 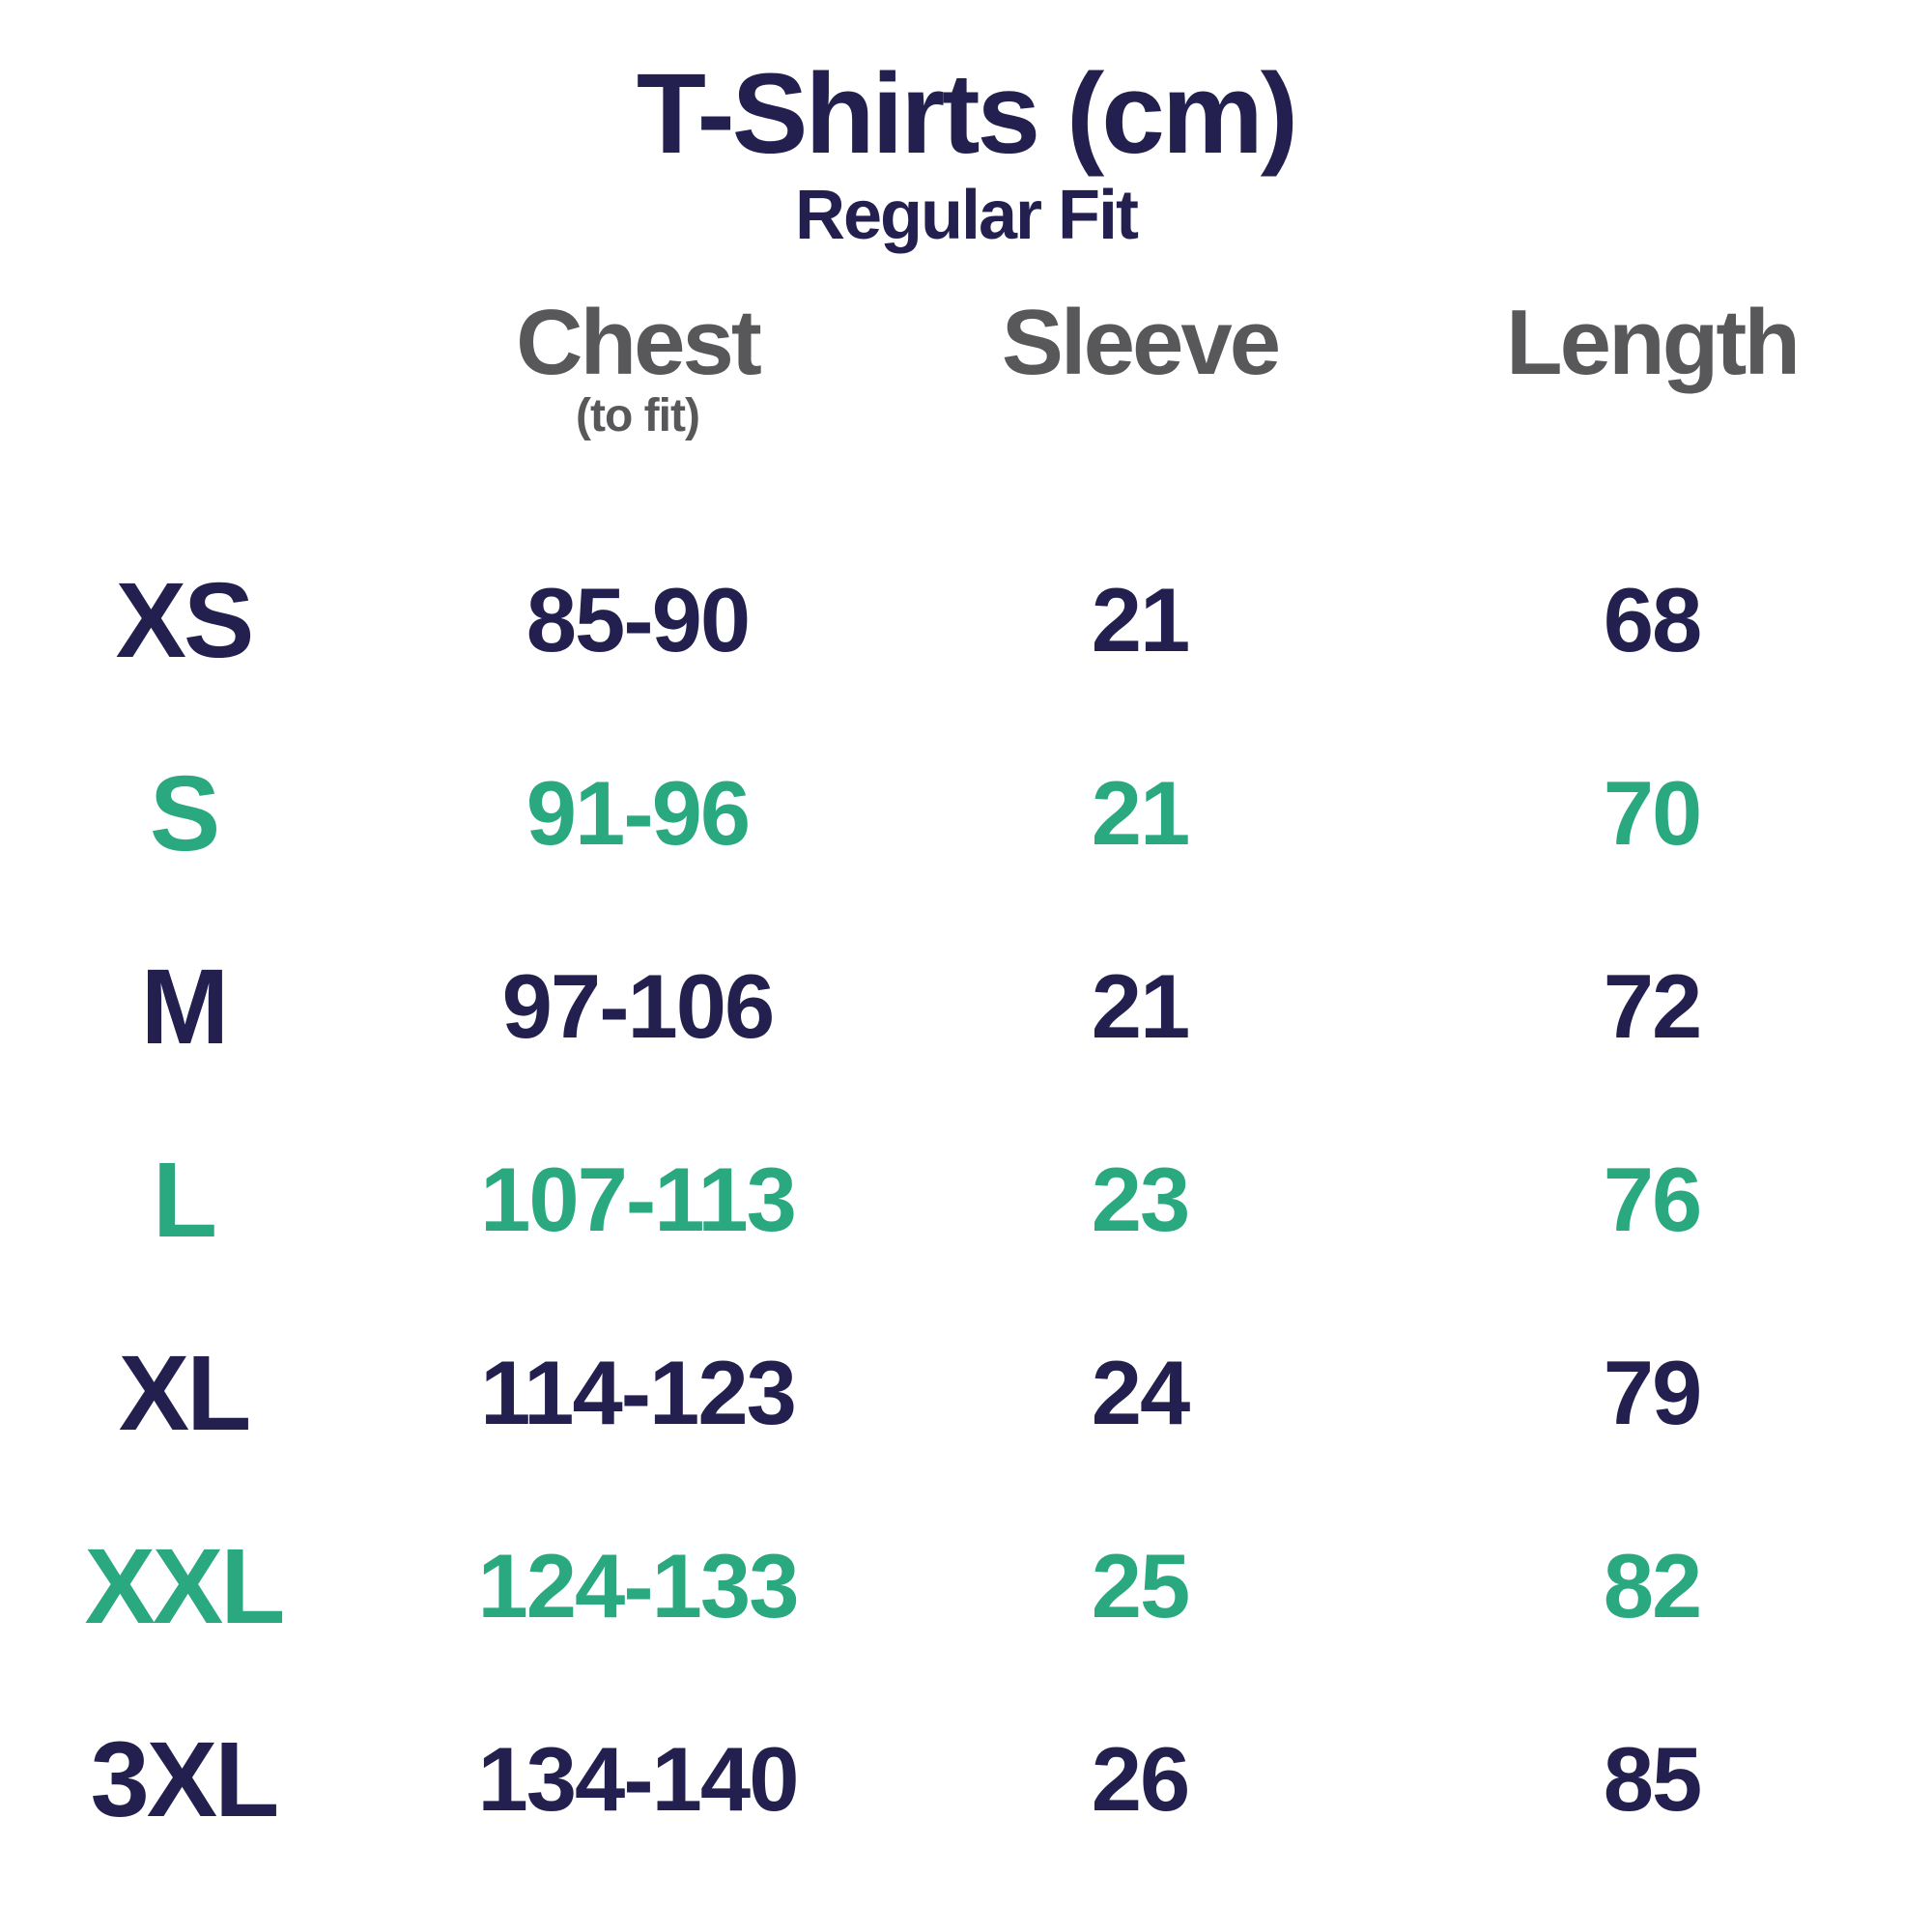 What do you see at coordinates (1653, 813) in the screenshot?
I see `row-length-value: 70` at bounding box center [1653, 813].